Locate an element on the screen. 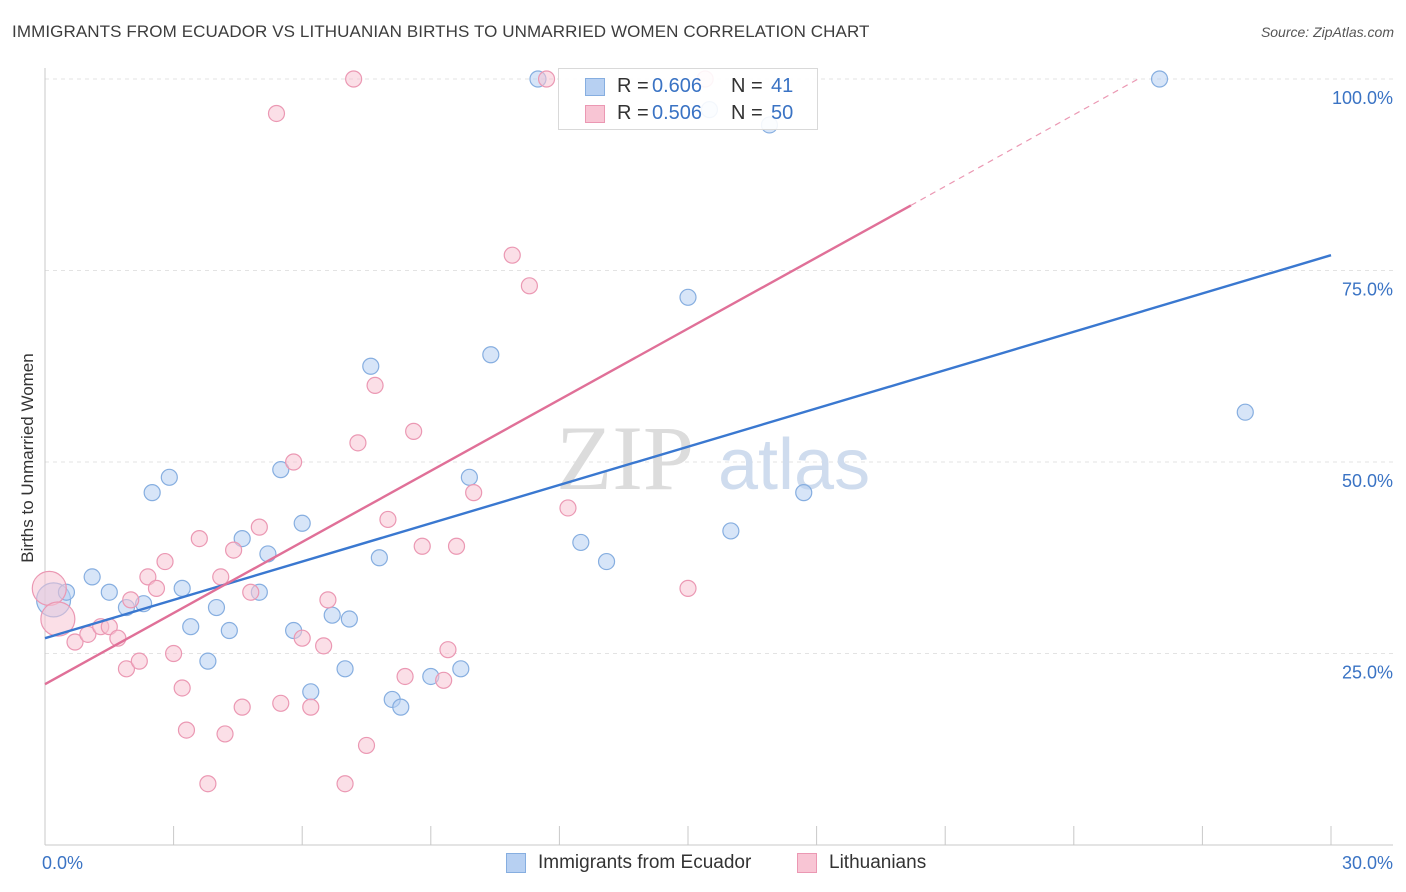  legend-row-ecuador: R = 0.606 N = 41 is located at coordinates (688, 88).